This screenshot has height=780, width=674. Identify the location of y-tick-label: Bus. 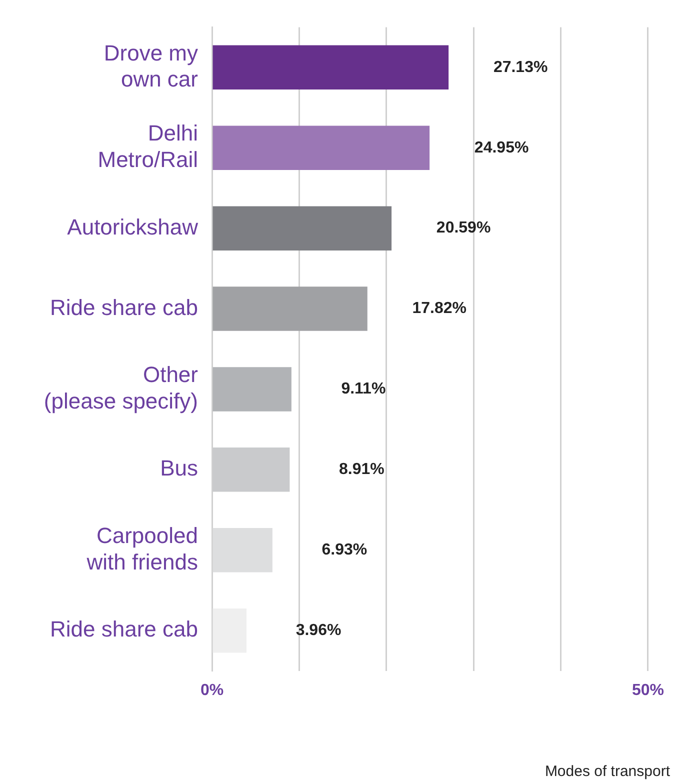
(179, 468).